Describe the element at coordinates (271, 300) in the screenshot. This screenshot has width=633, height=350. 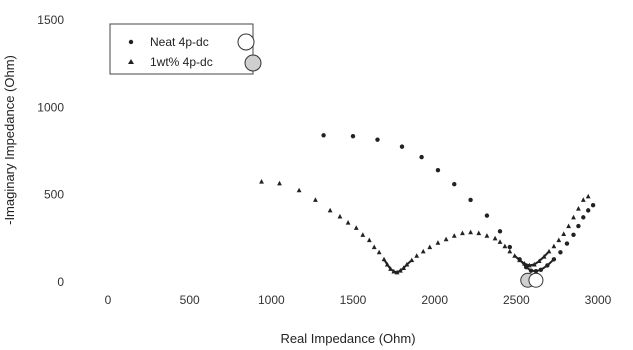
I see `x-tick-label: 1000` at that location.